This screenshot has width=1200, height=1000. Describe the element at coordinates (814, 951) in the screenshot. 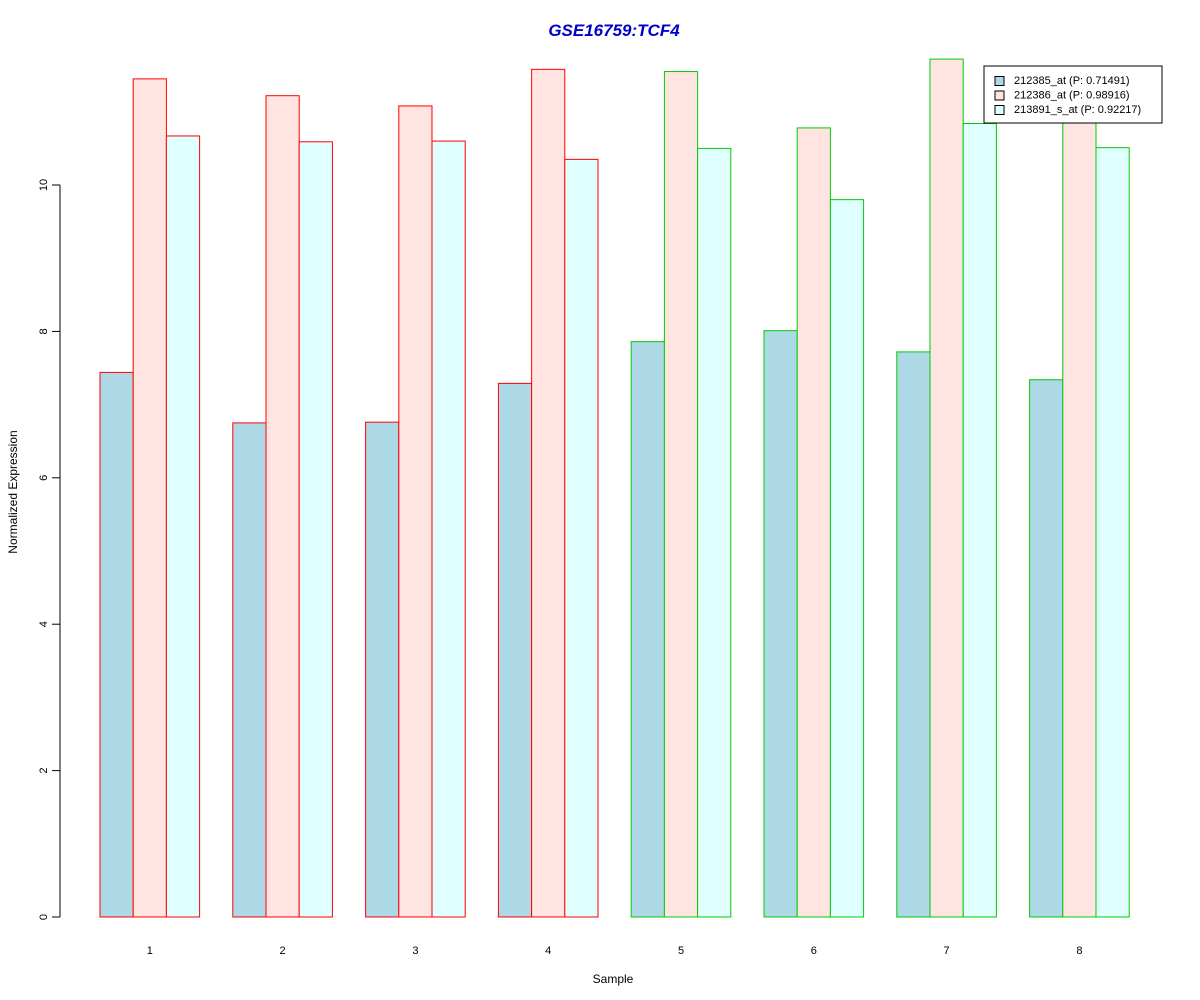

I see `x-tick-label: 6` at that location.